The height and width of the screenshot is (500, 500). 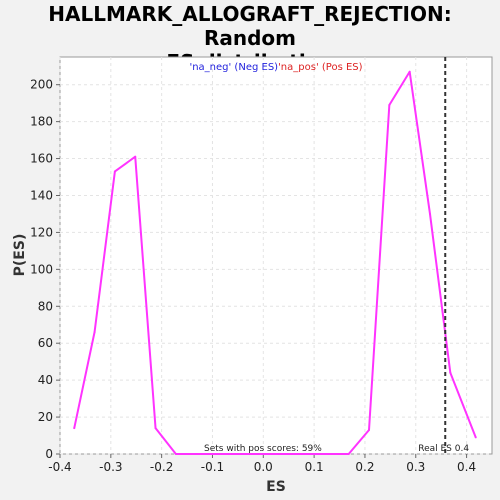 I want to click on y-tick-label: 120, so click(x=41, y=232).